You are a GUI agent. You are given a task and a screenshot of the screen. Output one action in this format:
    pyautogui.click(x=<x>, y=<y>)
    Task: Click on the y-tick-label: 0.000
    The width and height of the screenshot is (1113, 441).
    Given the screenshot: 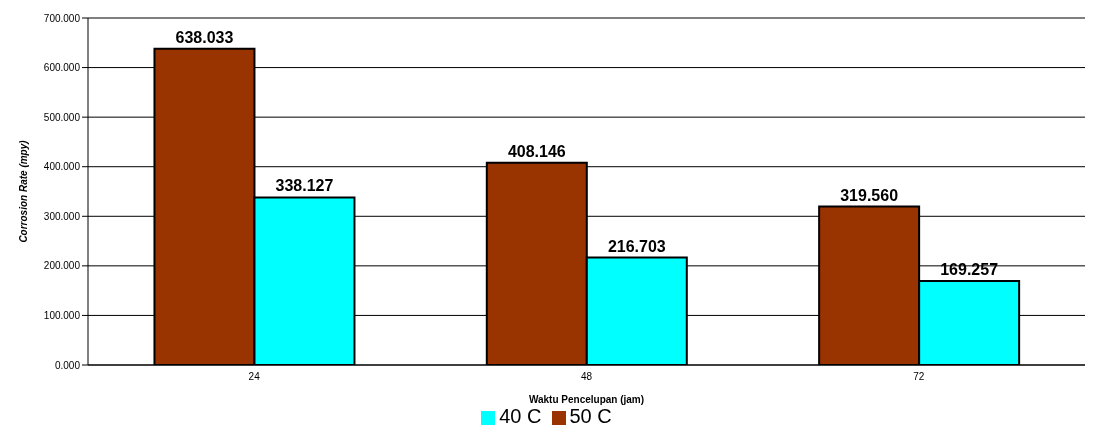 What is the action you would take?
    pyautogui.click(x=67, y=365)
    